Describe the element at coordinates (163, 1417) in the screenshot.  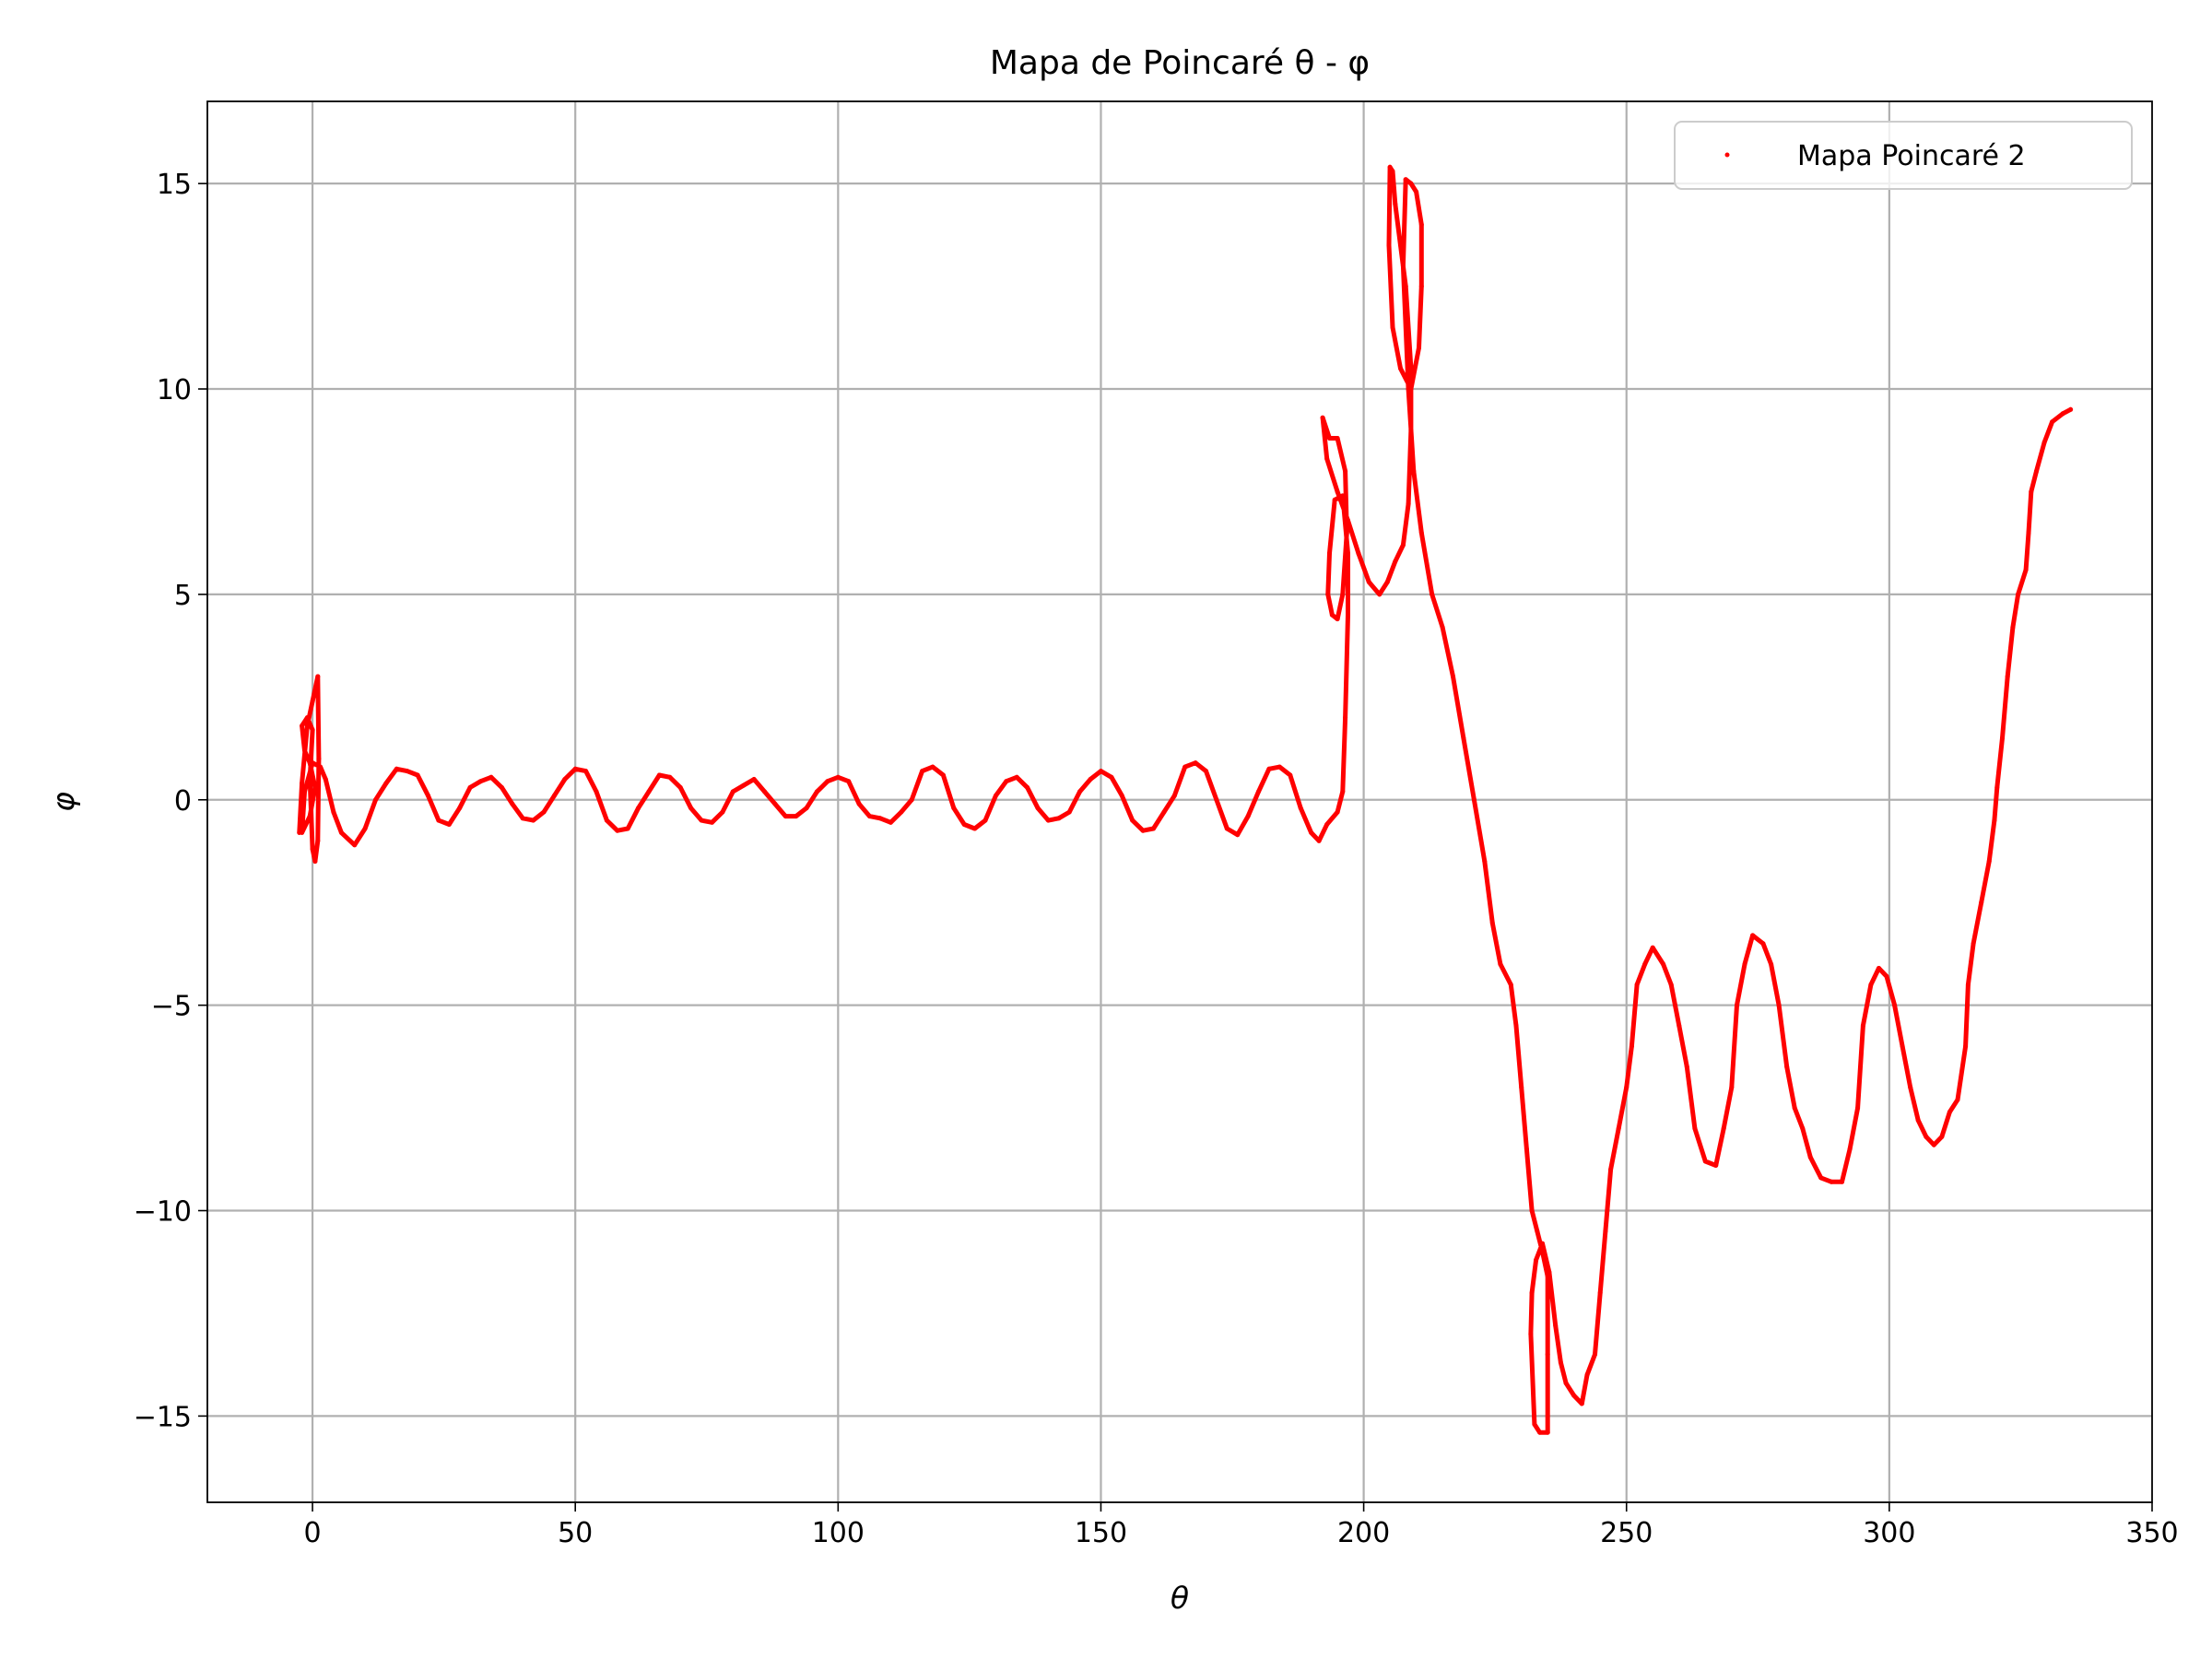
I see `y-tick-label: −15` at that location.